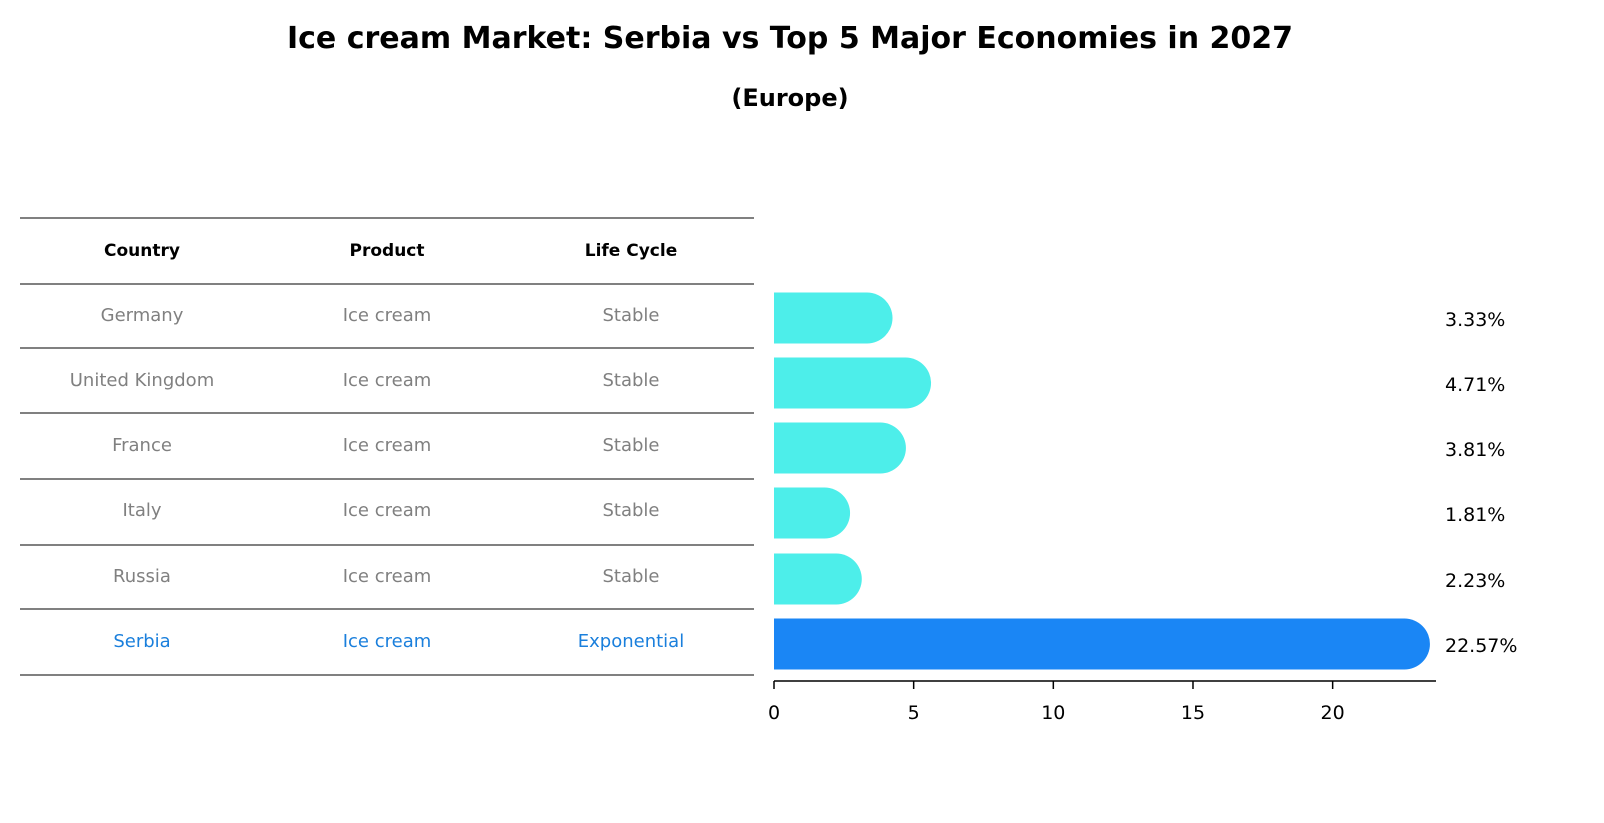 This screenshot has height=823, width=1604. Describe the element at coordinates (142, 315) in the screenshot. I see `table-cell: Germany` at that location.